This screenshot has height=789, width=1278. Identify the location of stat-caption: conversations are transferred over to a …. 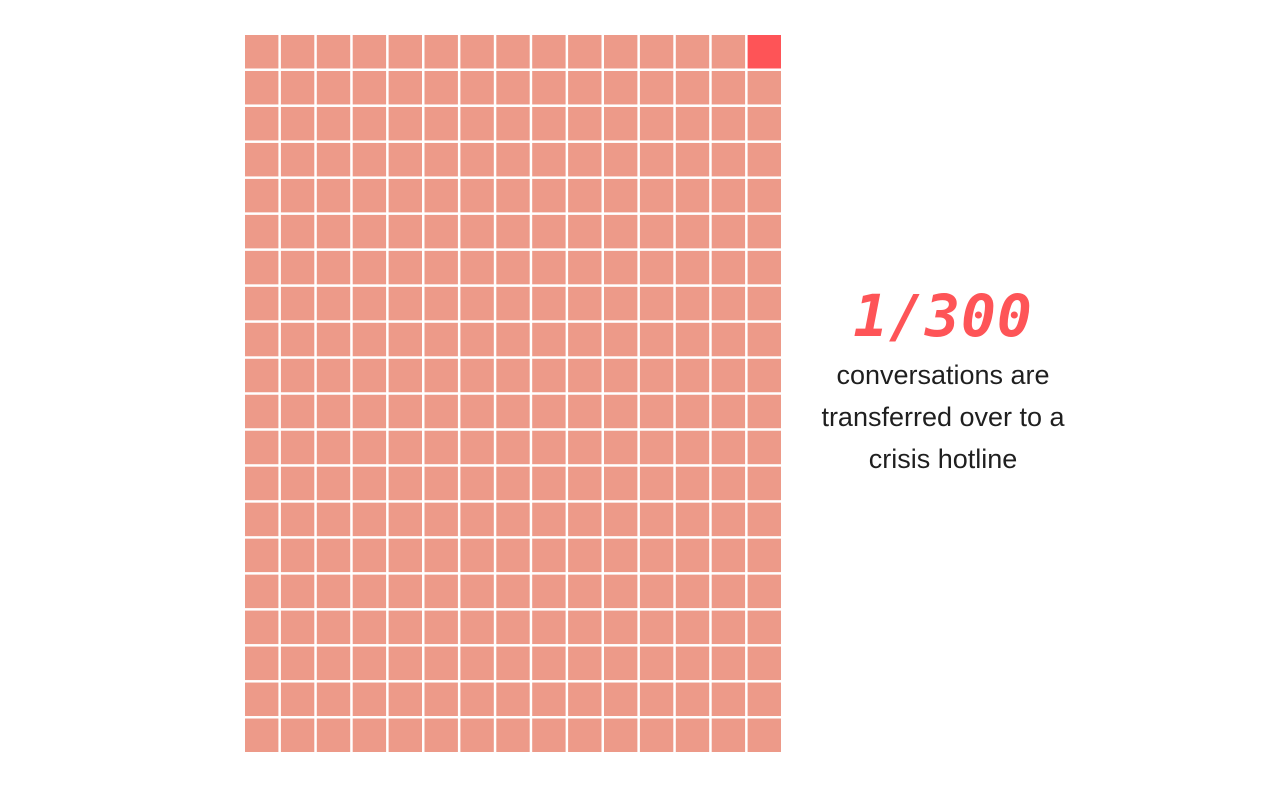
(943, 417).